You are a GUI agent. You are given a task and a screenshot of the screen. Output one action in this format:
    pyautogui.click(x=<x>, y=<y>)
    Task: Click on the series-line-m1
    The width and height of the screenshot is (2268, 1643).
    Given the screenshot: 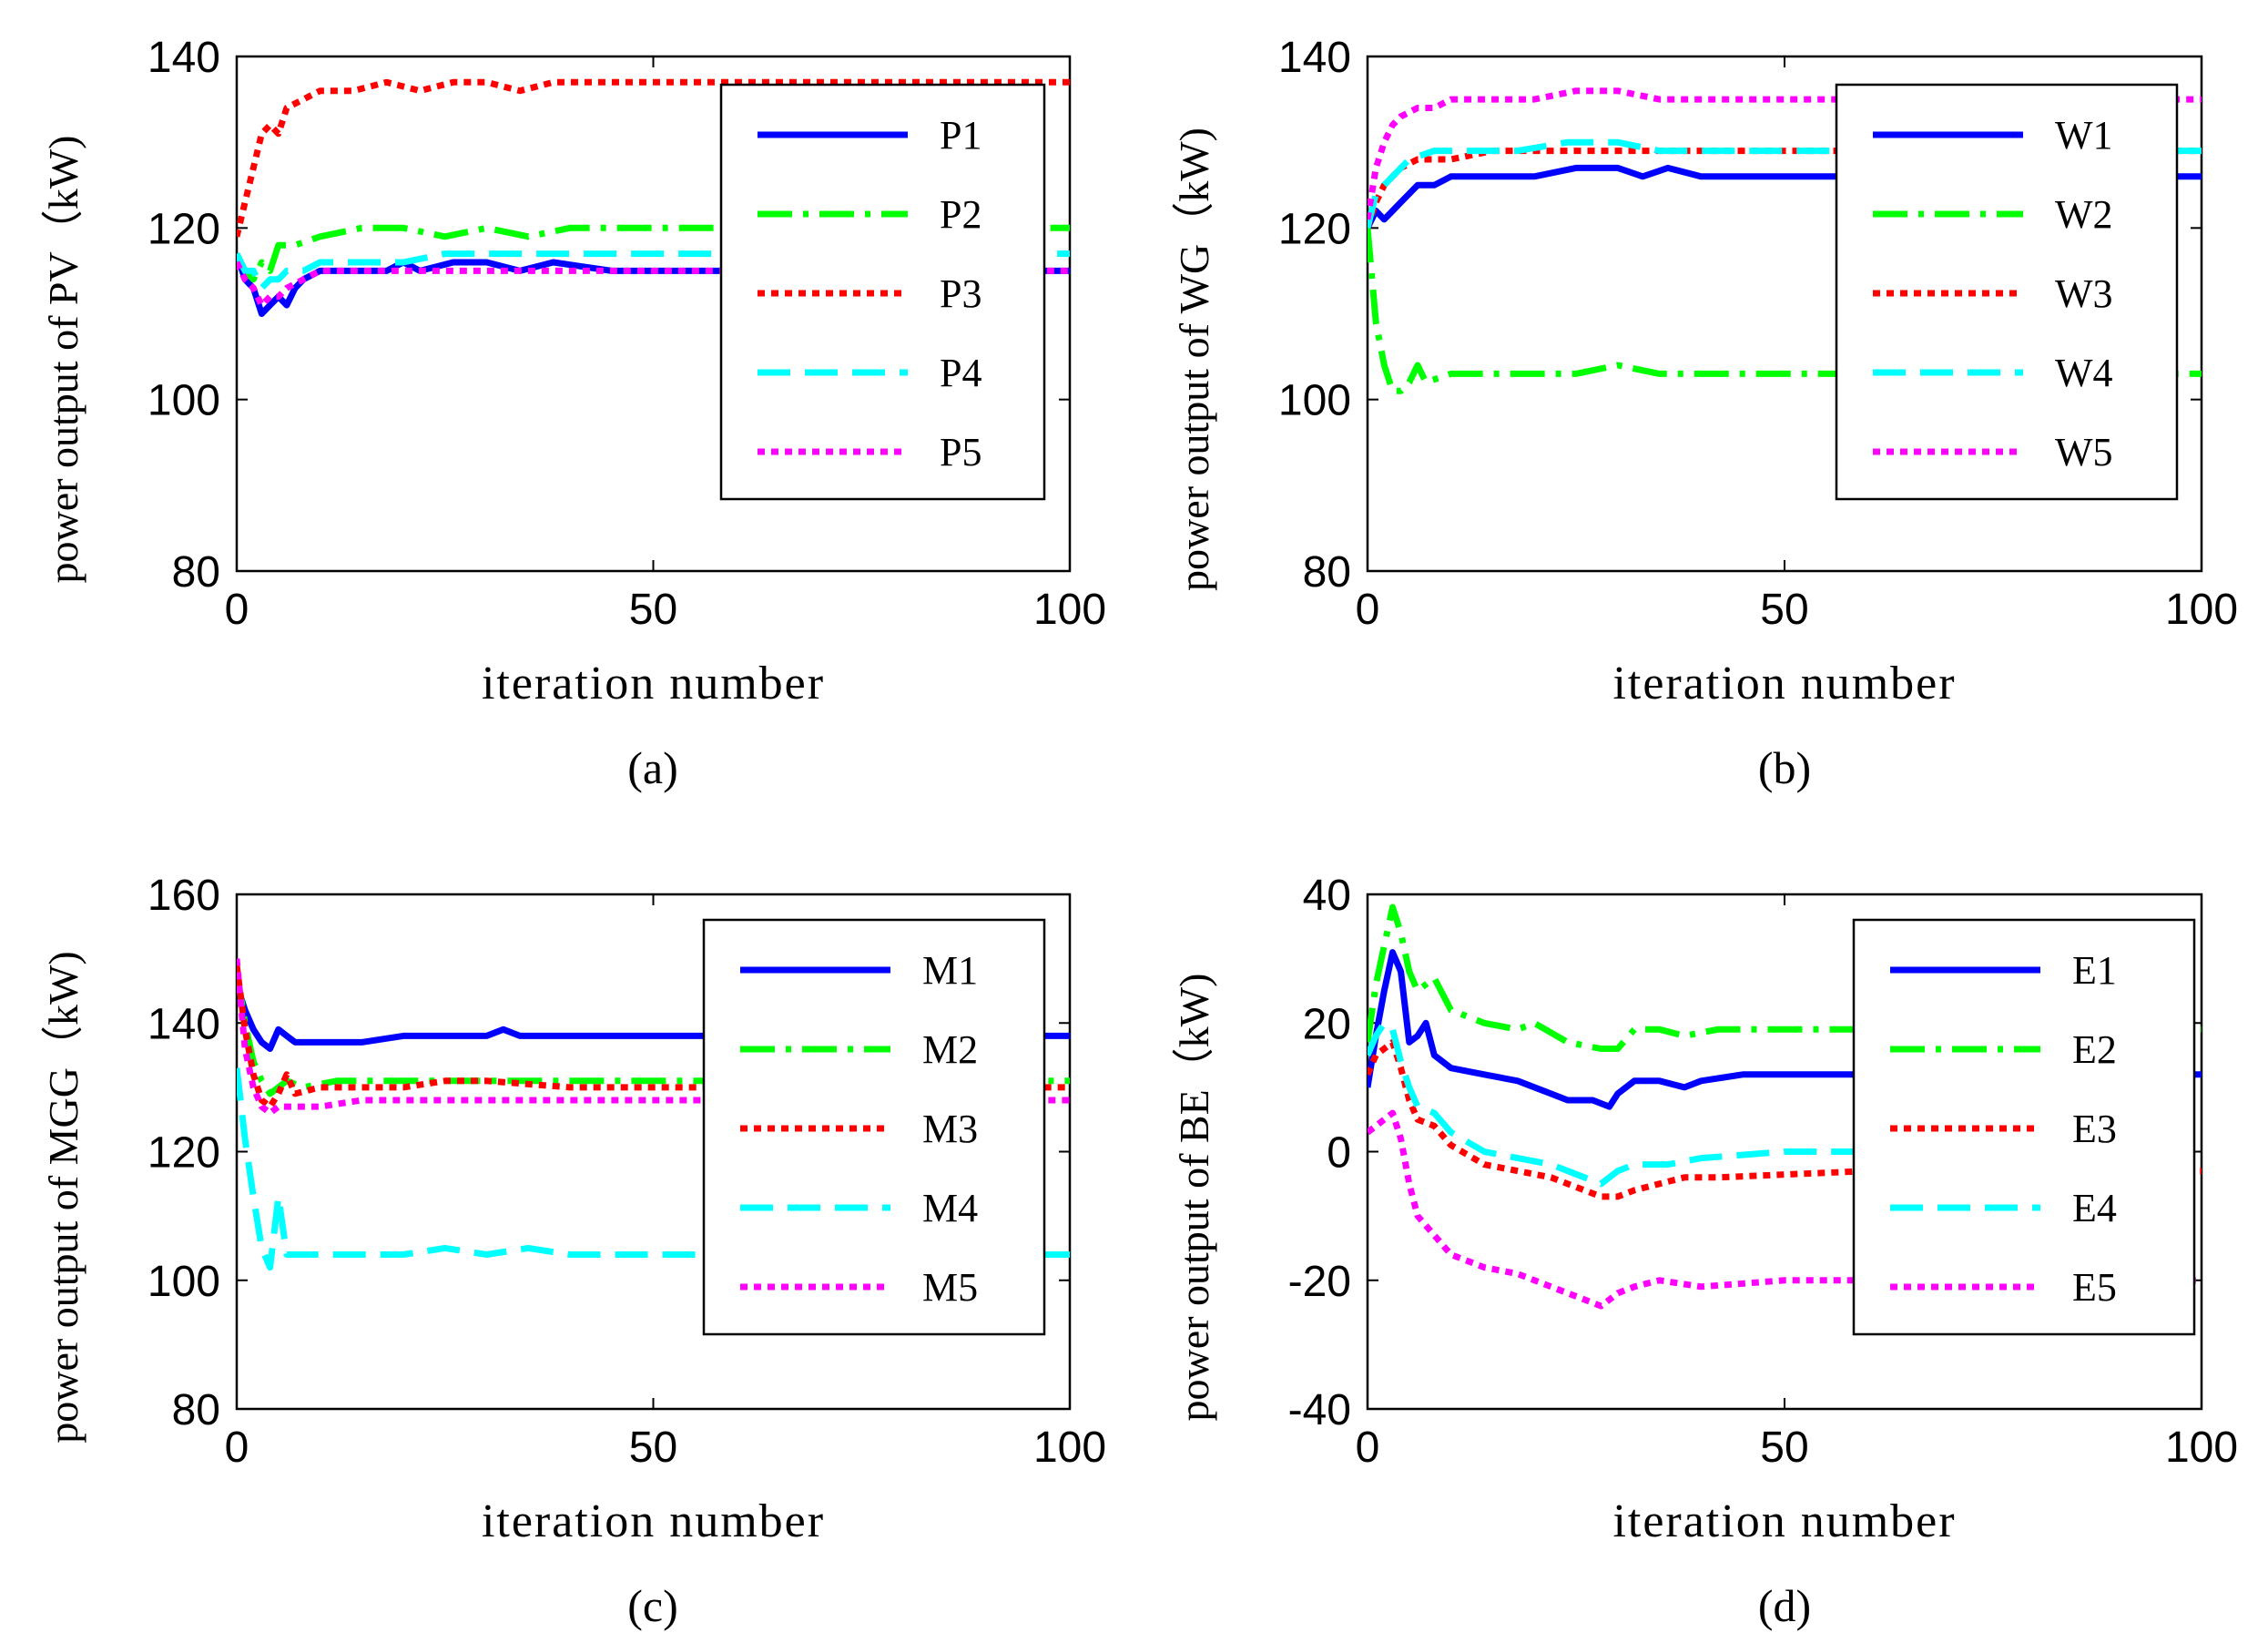 What is the action you would take?
    pyautogui.click(x=653, y=1018)
    